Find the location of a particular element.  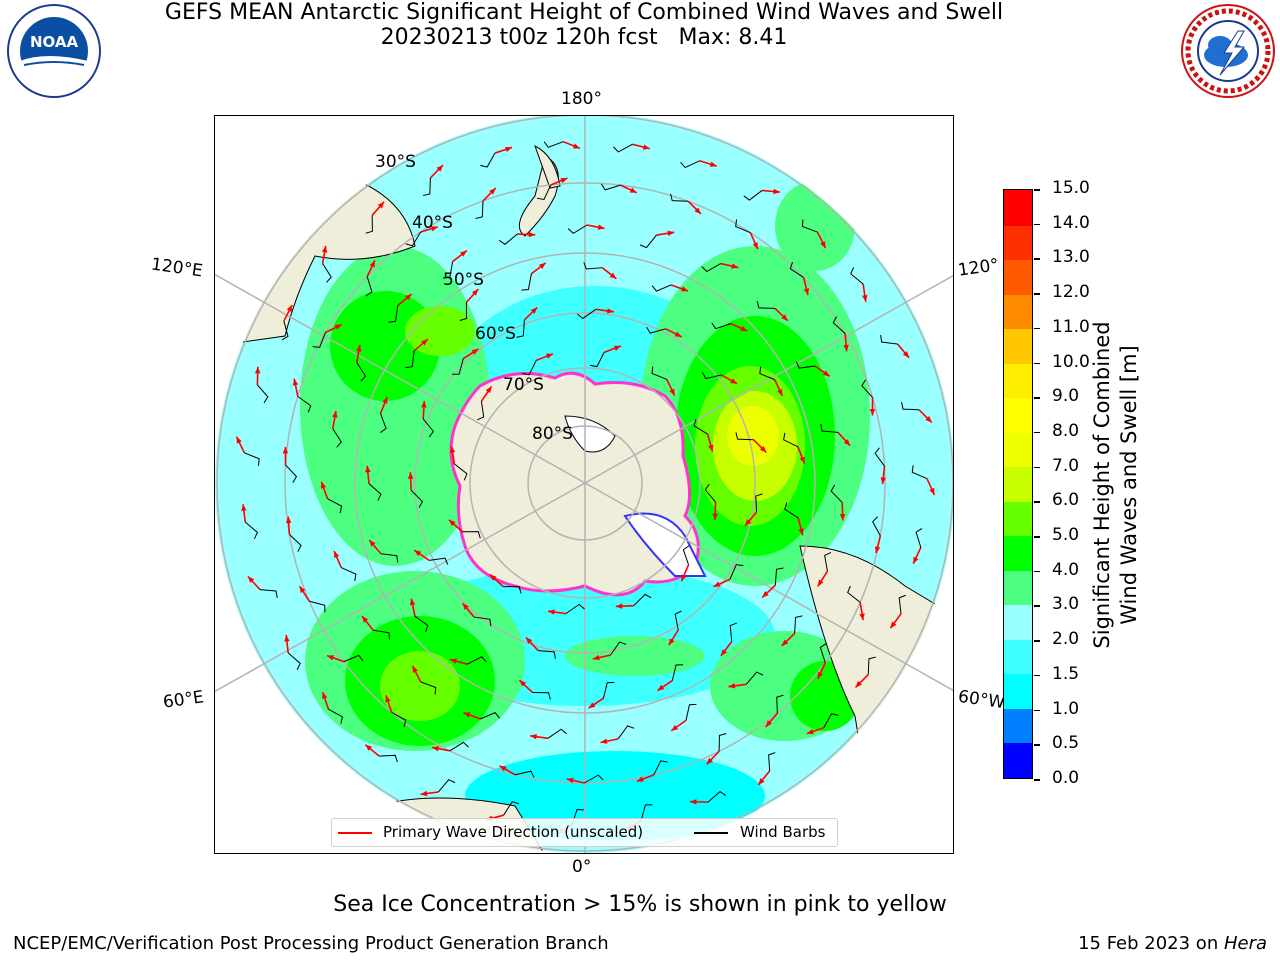

lat-label-70s: 70°S is located at coordinates (523, 385).